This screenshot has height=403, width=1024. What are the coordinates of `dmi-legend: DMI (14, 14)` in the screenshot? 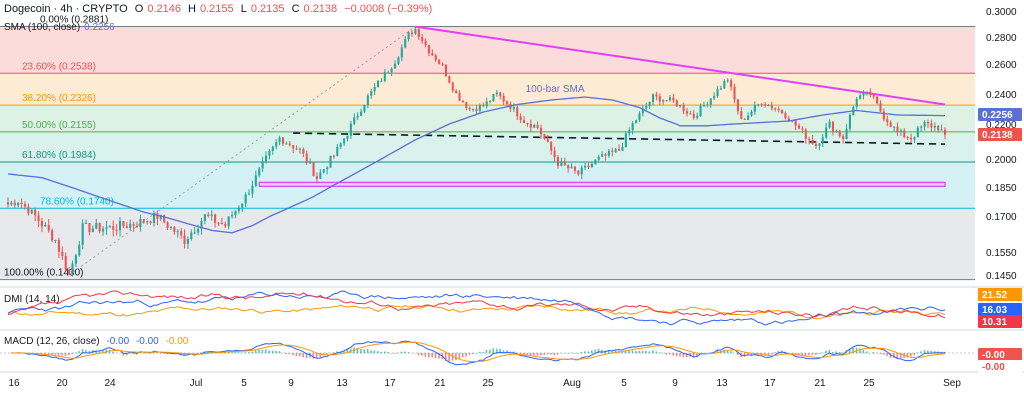 It's located at (34, 299).